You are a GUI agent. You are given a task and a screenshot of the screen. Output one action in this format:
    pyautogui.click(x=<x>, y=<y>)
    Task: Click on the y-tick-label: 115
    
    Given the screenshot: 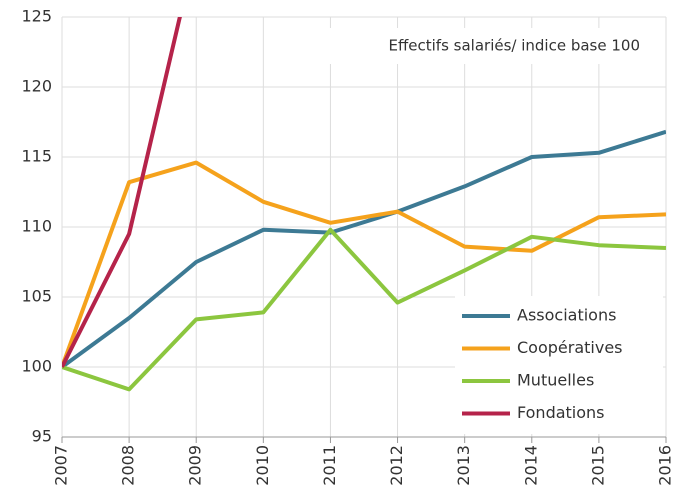 What is the action you would take?
    pyautogui.click(x=36, y=156)
    